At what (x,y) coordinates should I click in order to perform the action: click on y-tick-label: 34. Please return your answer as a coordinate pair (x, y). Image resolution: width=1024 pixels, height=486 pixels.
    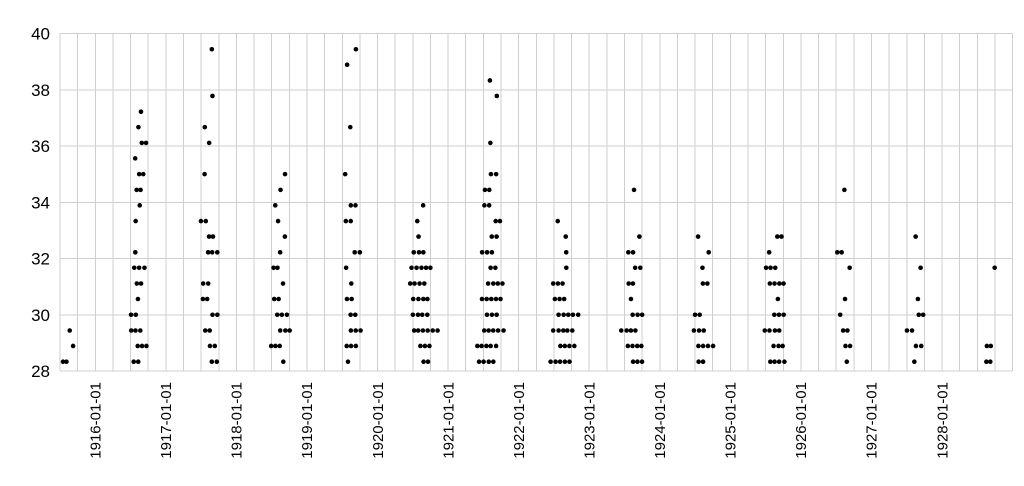
    Looking at the image, I should click on (40, 202).